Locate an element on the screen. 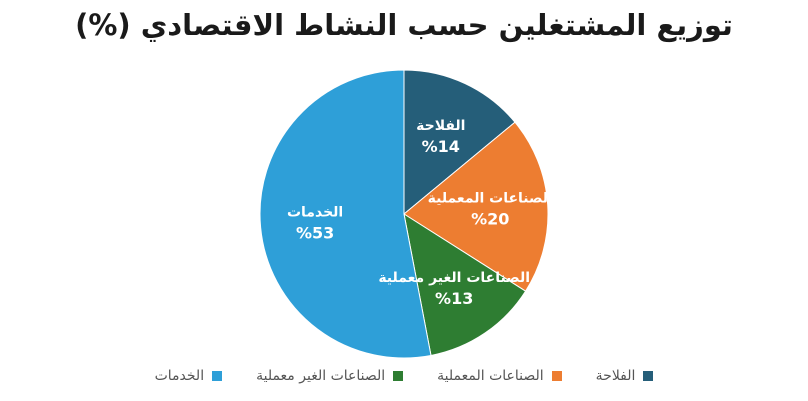 Image resolution: width=808 pixels, height=401 pixels. legend-item: الخدمات is located at coordinates (189, 376).